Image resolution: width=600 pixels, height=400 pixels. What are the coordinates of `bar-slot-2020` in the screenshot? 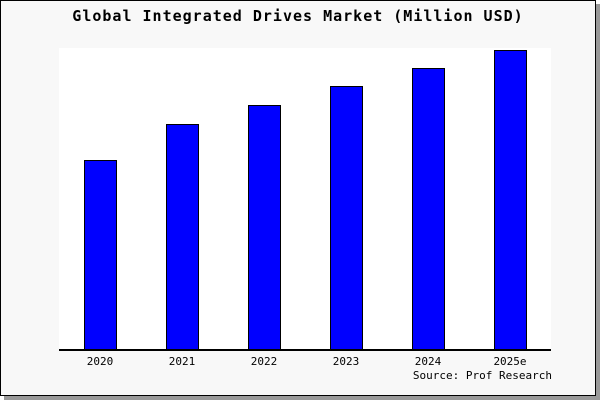 It's located at (100, 198).